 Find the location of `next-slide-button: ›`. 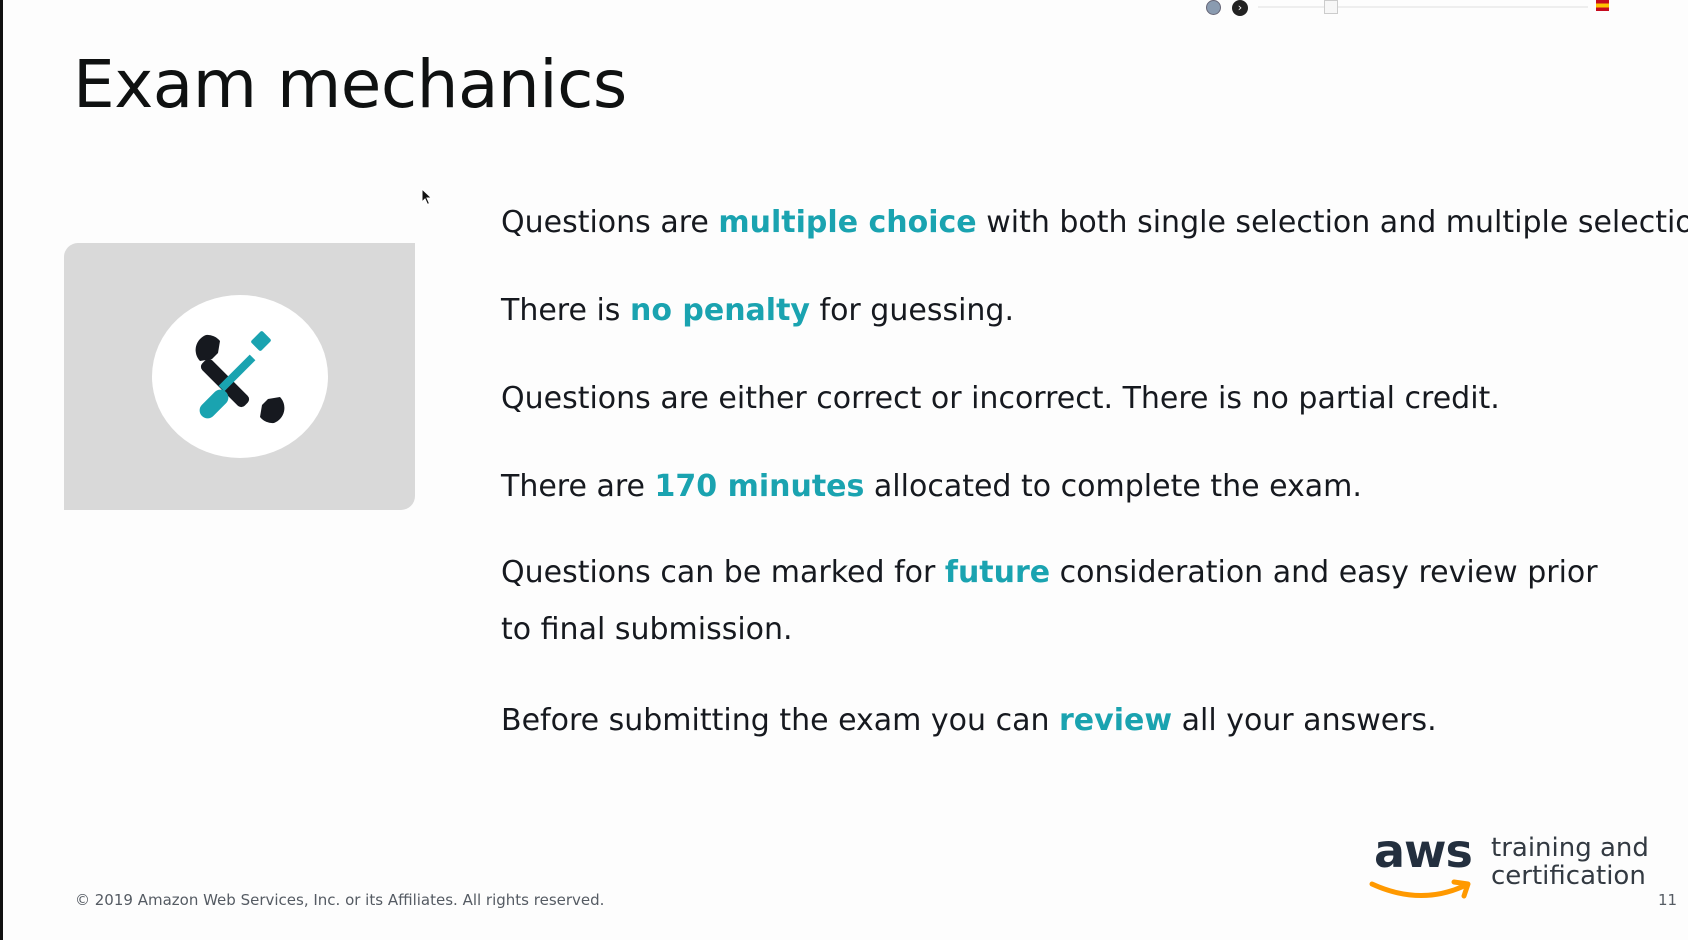

next-slide-button: › is located at coordinates (1240, 8).